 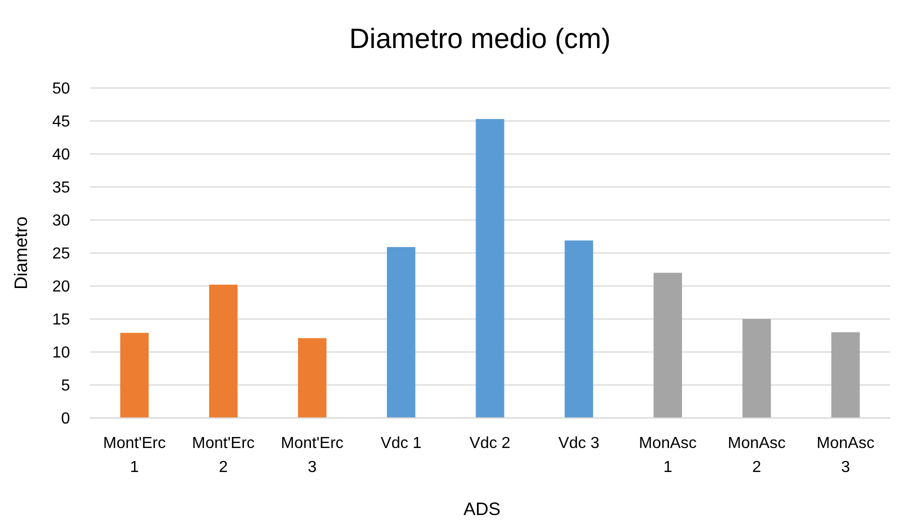 I want to click on y-tick-label: 25, so click(x=61, y=254).